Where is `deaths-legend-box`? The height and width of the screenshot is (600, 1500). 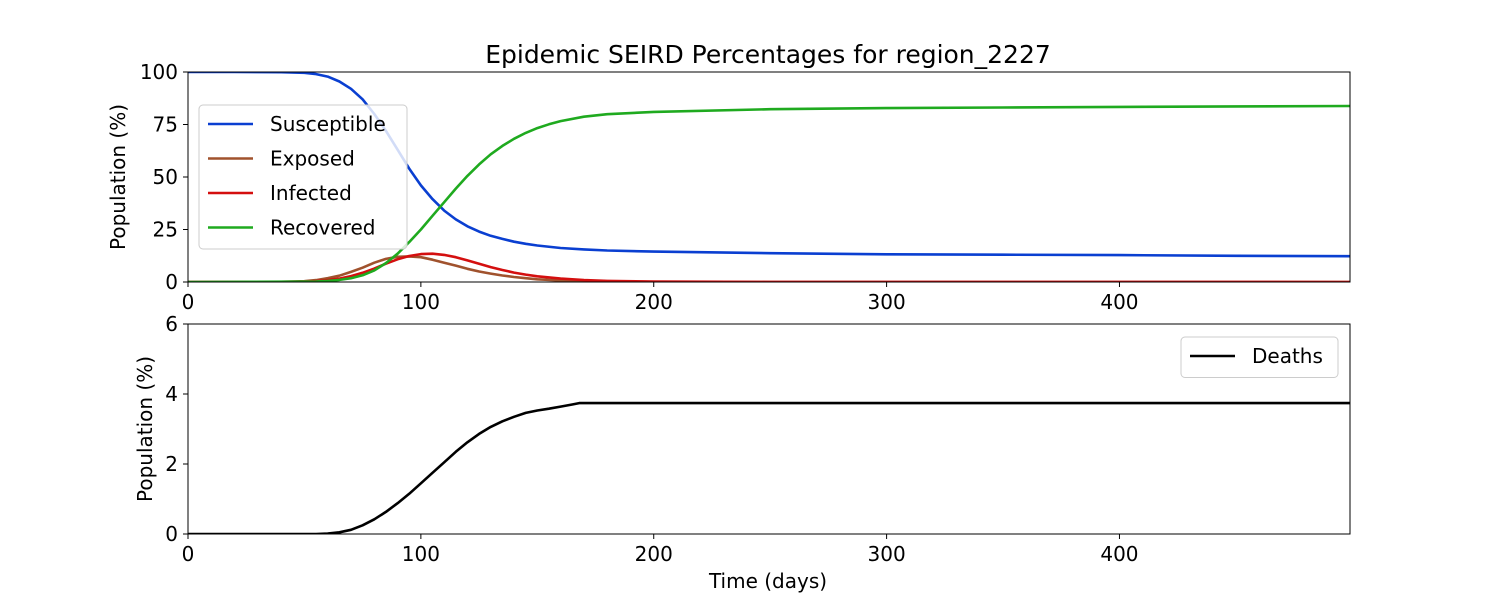 deaths-legend-box is located at coordinates (1259, 357).